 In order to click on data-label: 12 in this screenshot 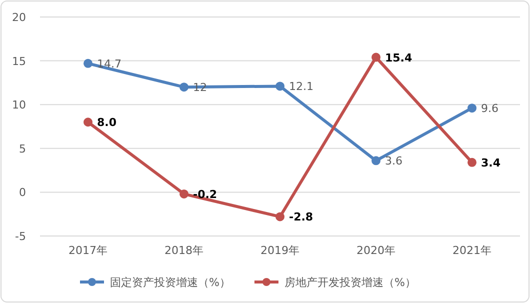, I will do `click(200, 87)`.